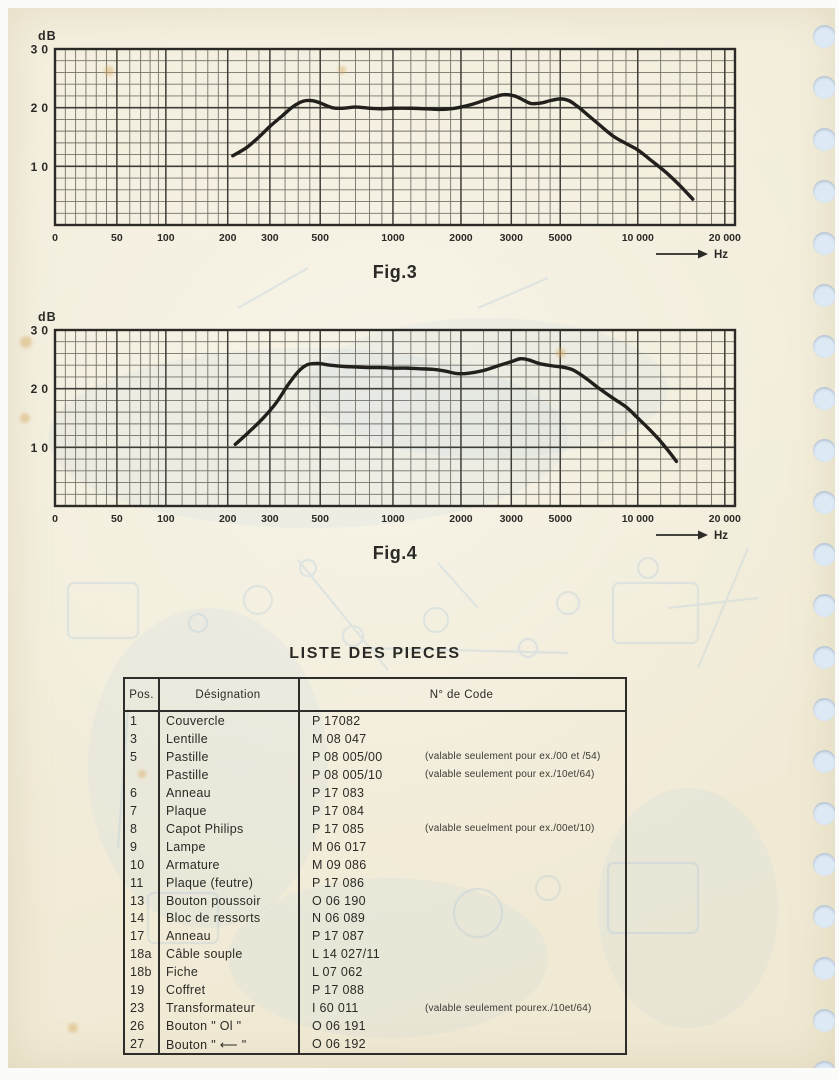 The image size is (839, 1080). Describe the element at coordinates (721, 536) in the screenshot. I see `x-axis-unit-label: Hz` at that location.